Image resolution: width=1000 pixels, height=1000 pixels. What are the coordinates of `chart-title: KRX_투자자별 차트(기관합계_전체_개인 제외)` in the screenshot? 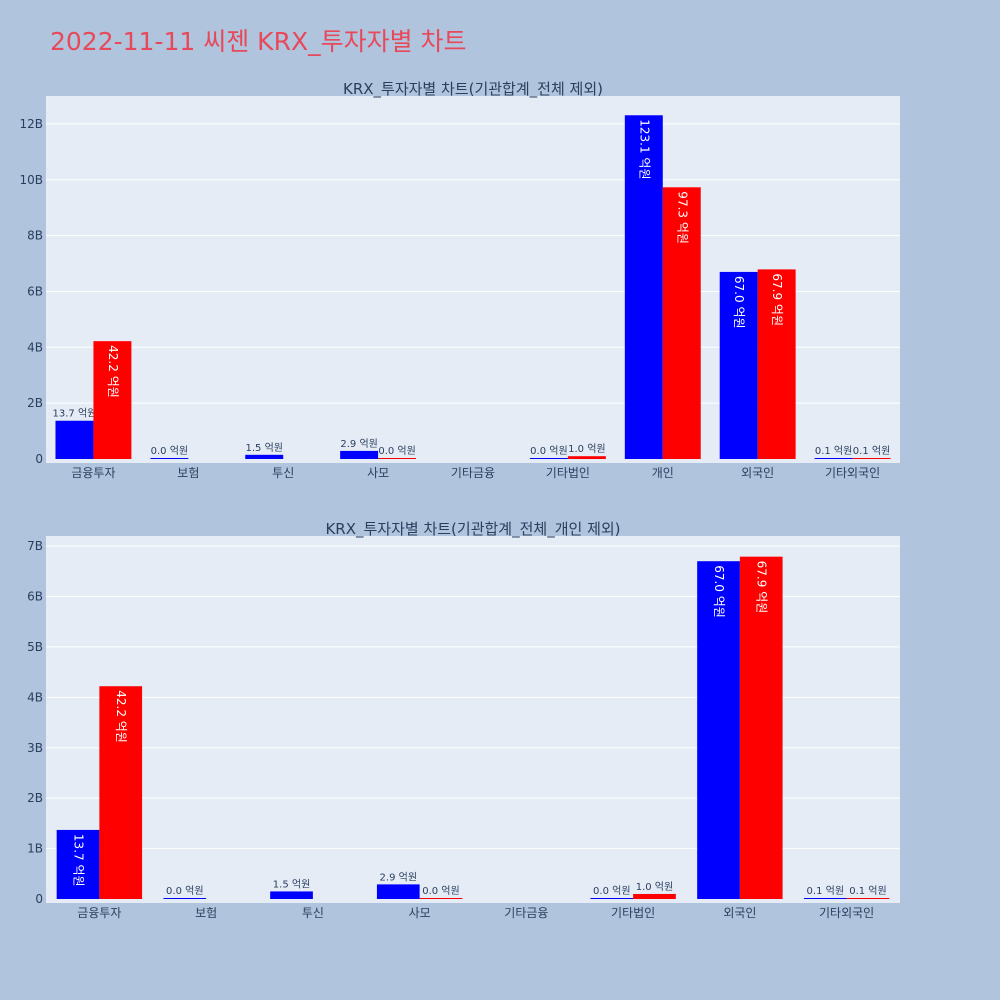 It's located at (472, 529).